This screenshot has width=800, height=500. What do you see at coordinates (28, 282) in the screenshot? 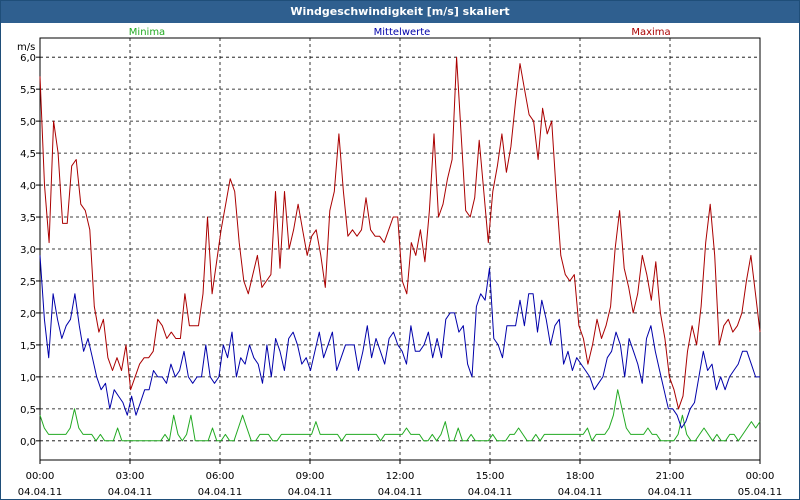
I see `y-tick-label: 2,5` at bounding box center [28, 282].